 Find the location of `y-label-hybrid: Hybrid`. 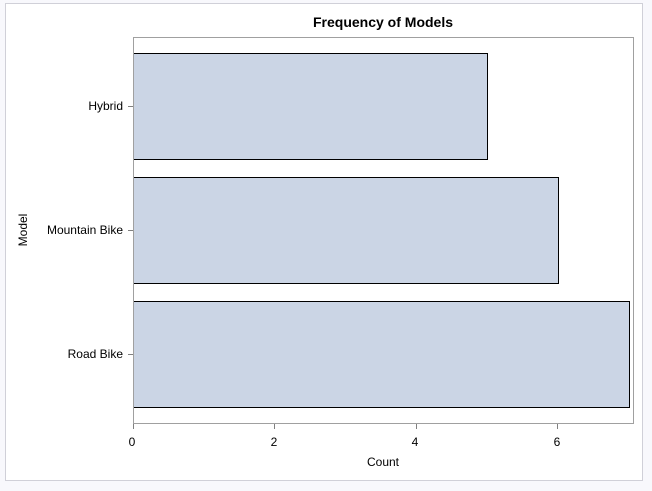

y-label-hybrid: Hybrid is located at coordinates (105, 106).